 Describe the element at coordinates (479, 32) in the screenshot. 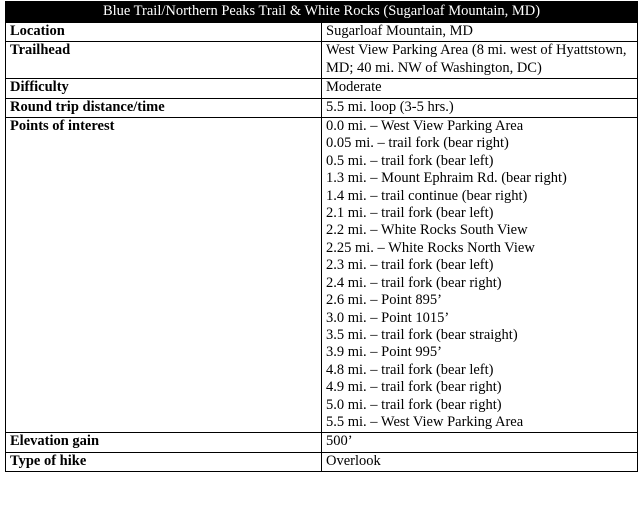

I see `row-value-location: Sugarloaf Mountain, MD` at that location.